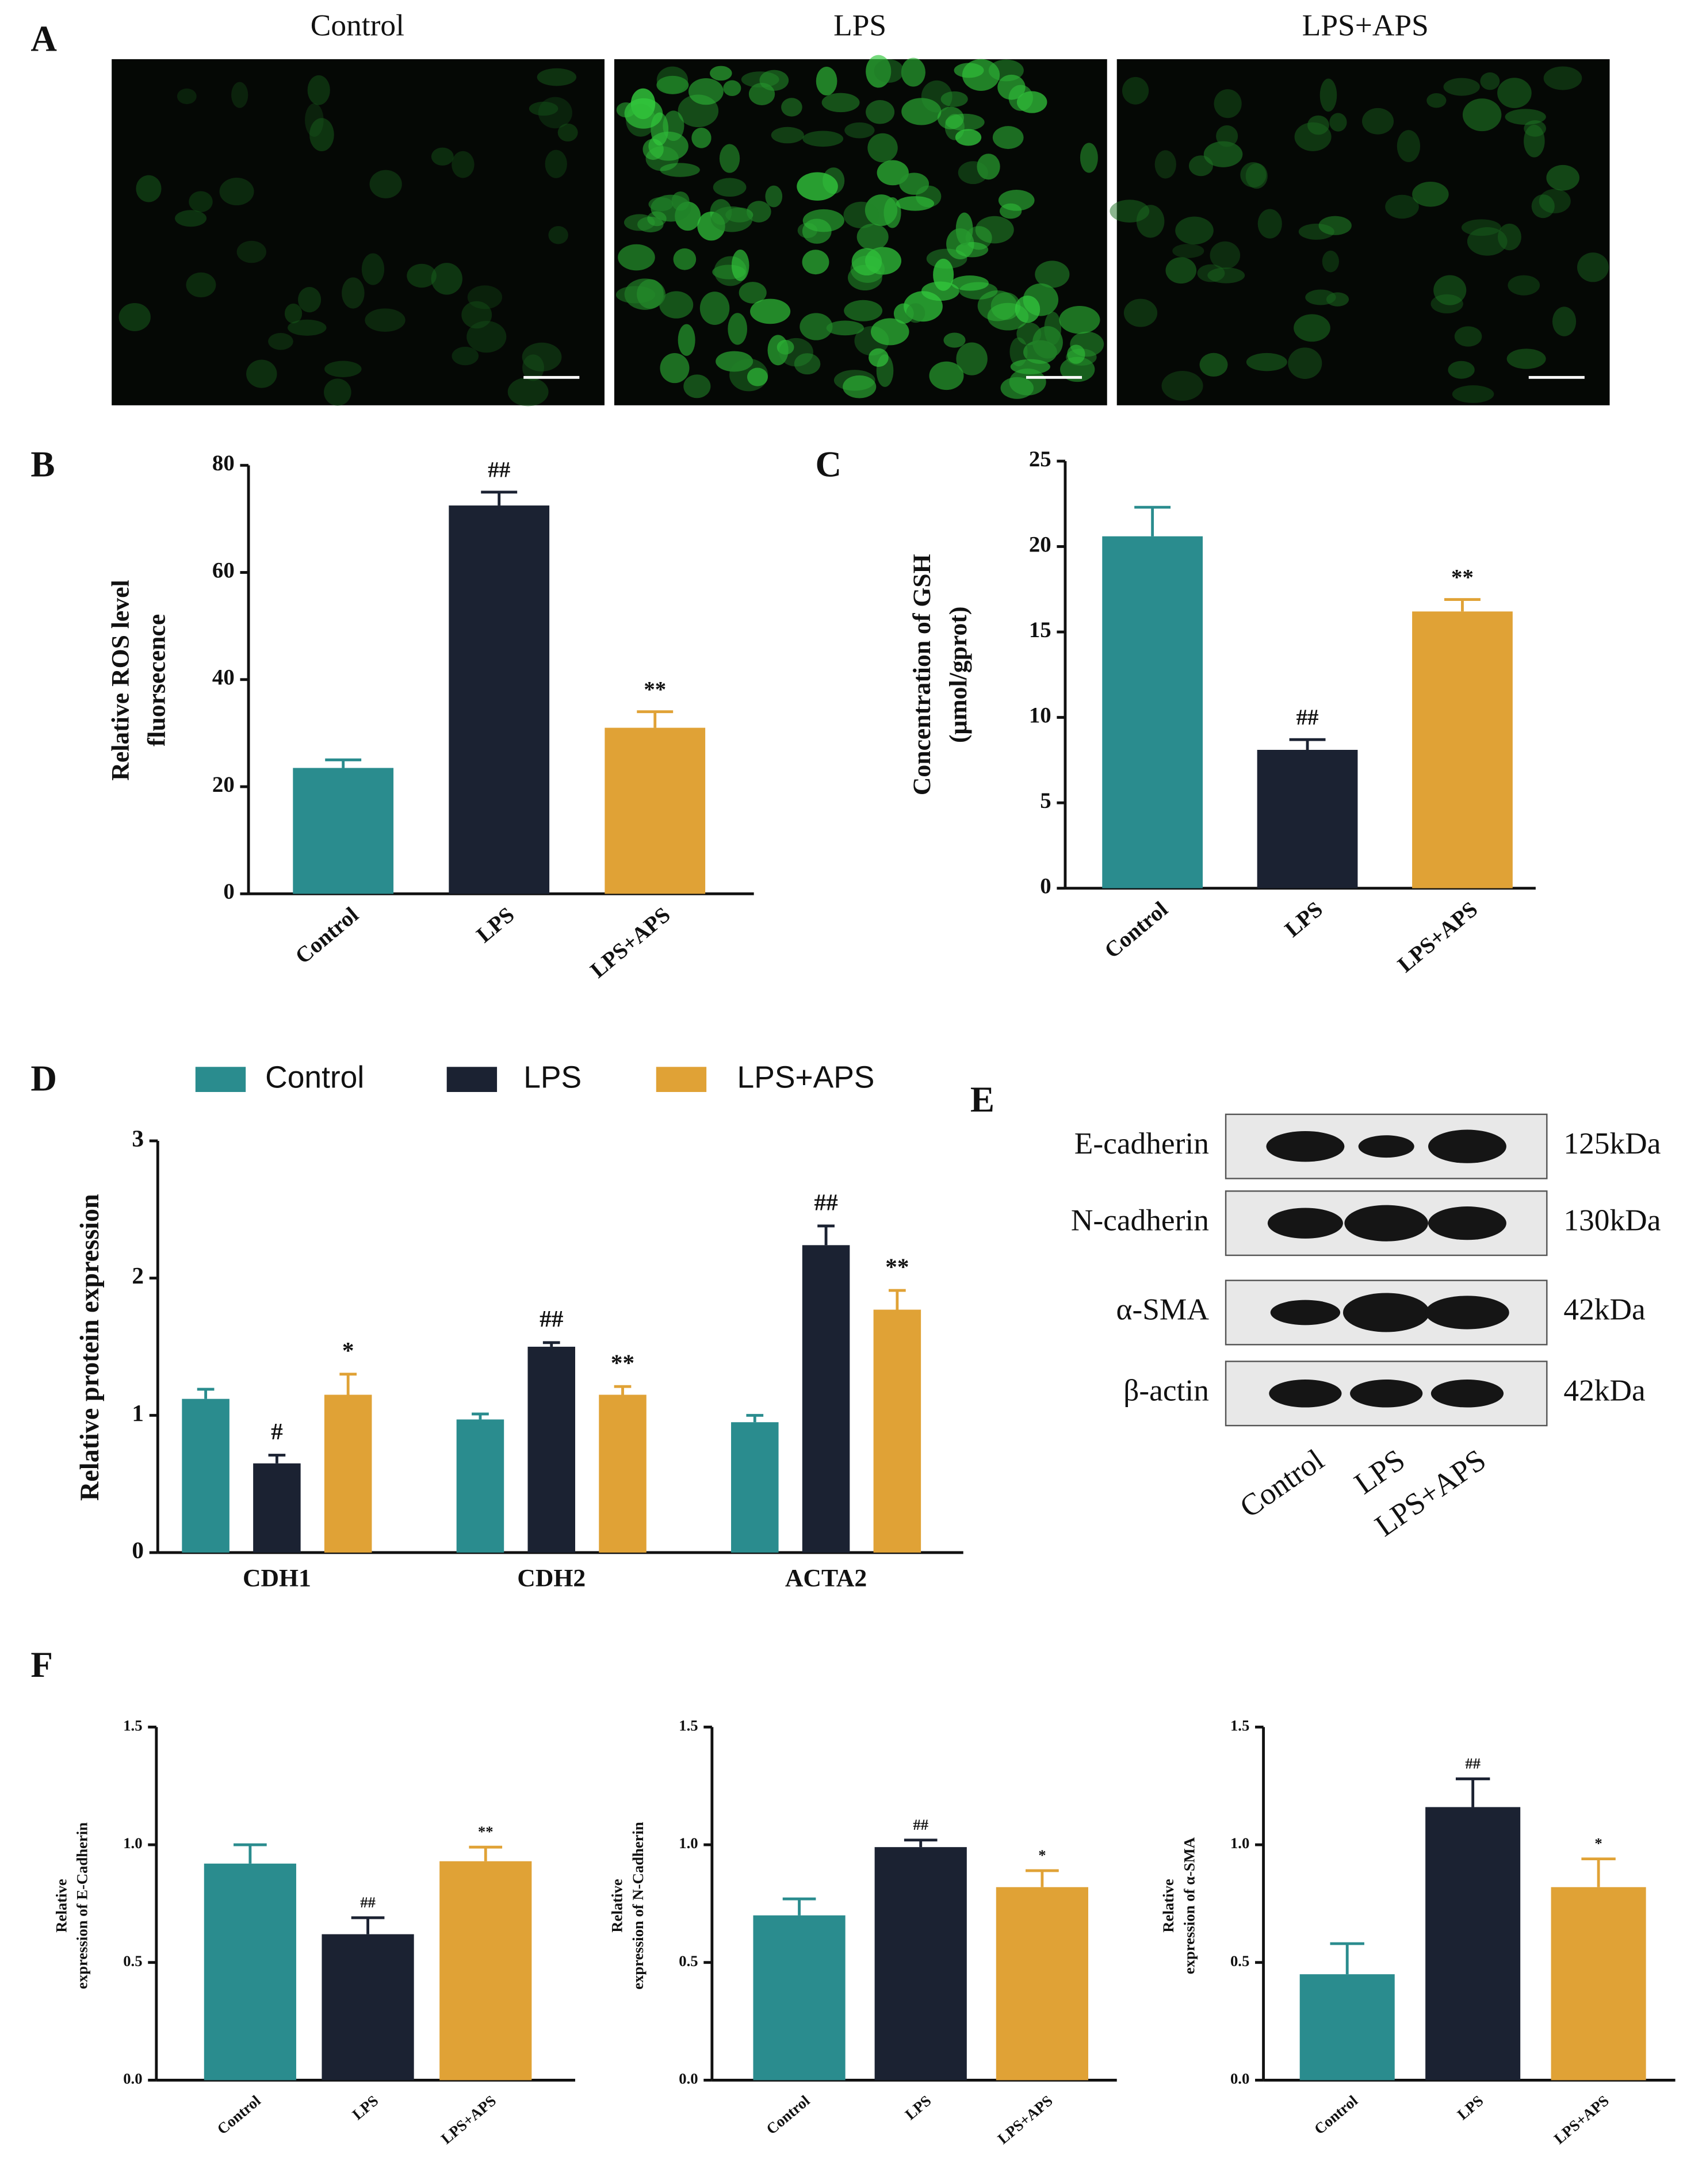 The width and height of the screenshot is (1706, 2184). What do you see at coordinates (1438, 936) in the screenshot?
I see `x-tick-label: LPS+APS` at bounding box center [1438, 936].